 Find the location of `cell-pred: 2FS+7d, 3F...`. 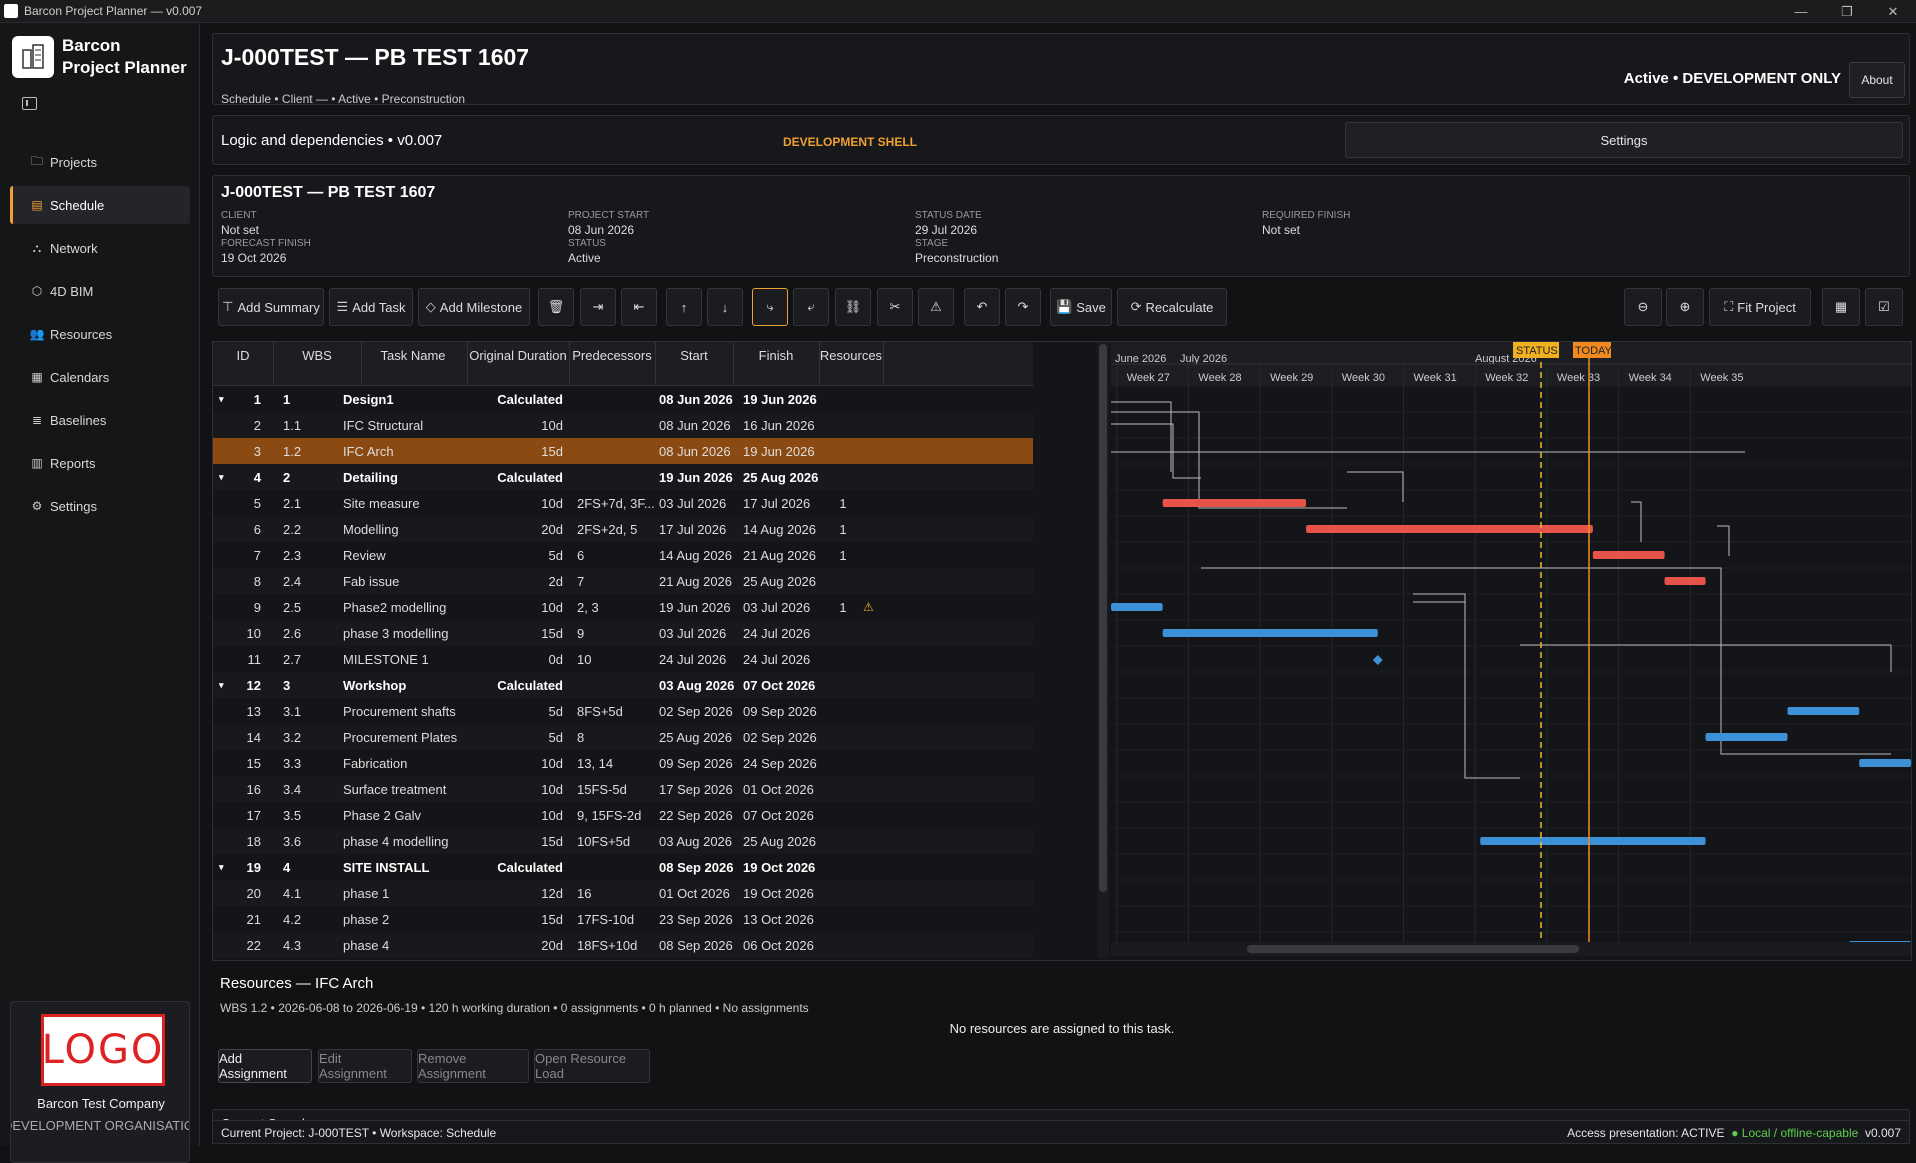

cell-pred: 2FS+7d, 3F... is located at coordinates (616, 503).